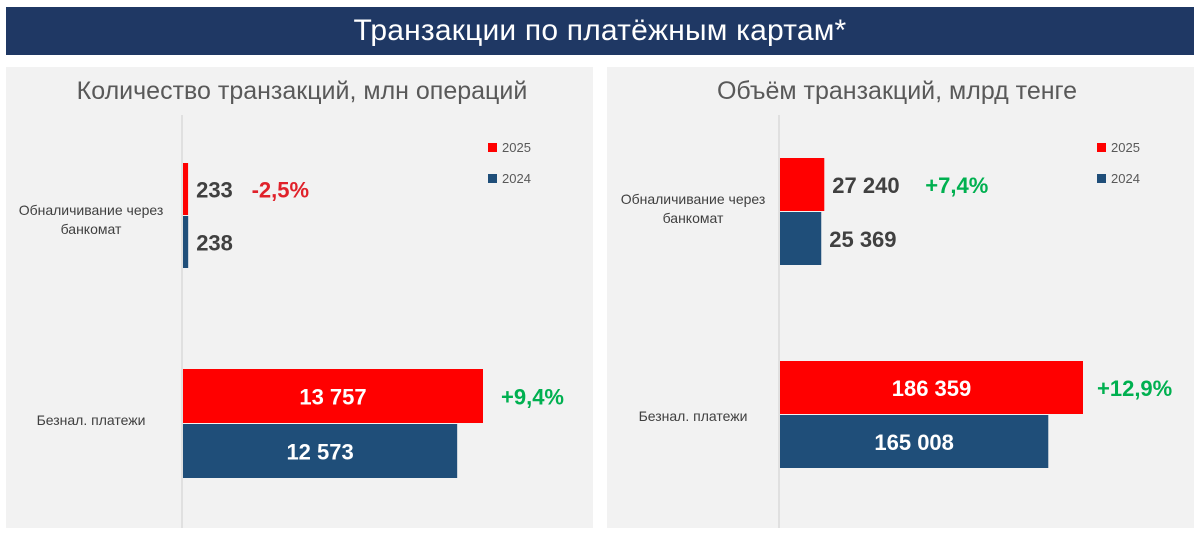 This screenshot has width=1200, height=533. I want to click on change-annotation: +7,4%, so click(956, 185).